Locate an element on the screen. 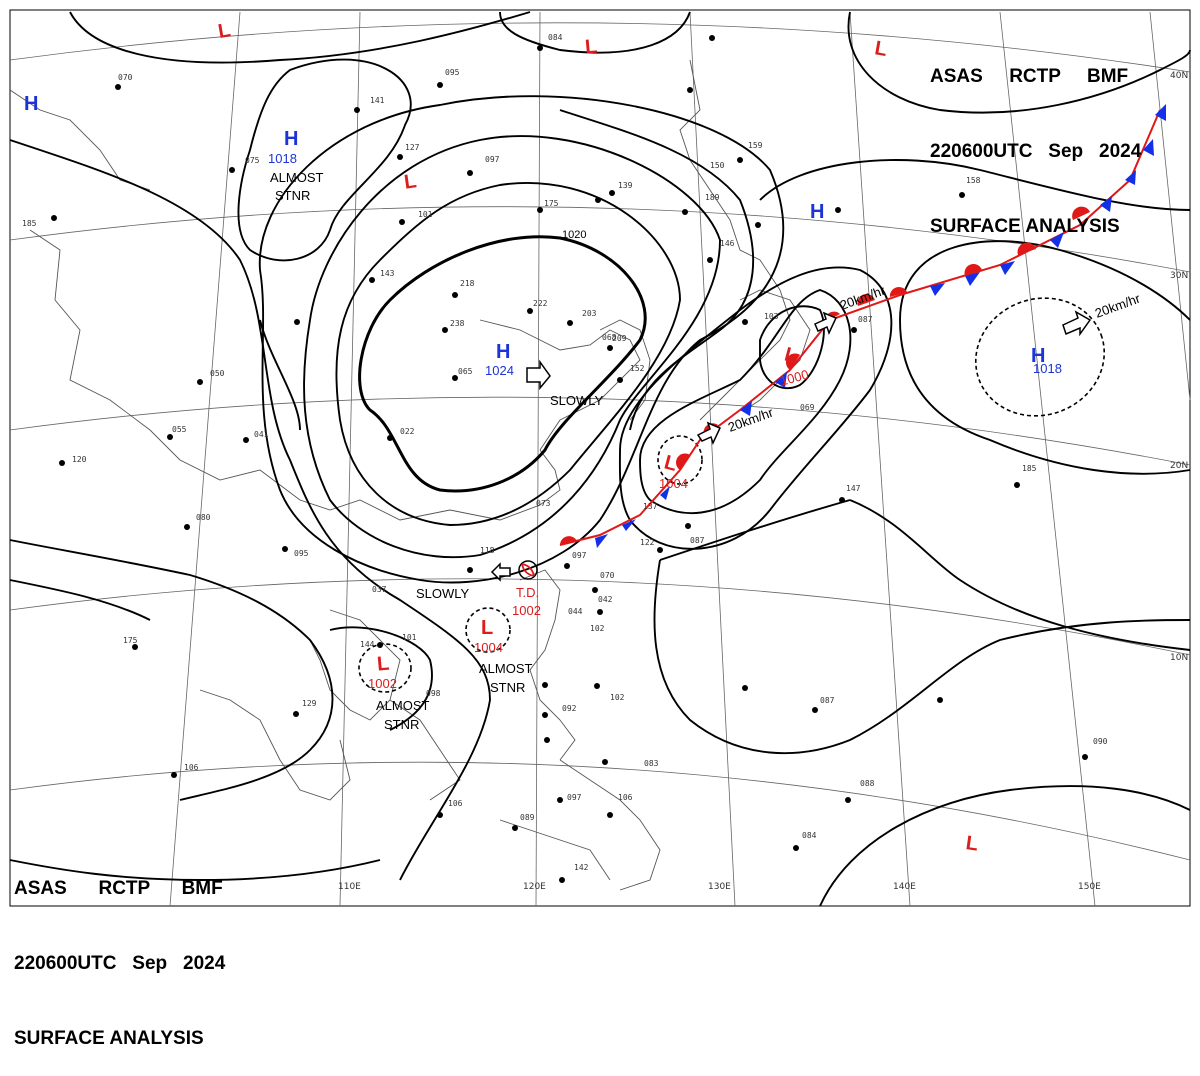  low-center-japan: L is located at coordinates (790, 356).